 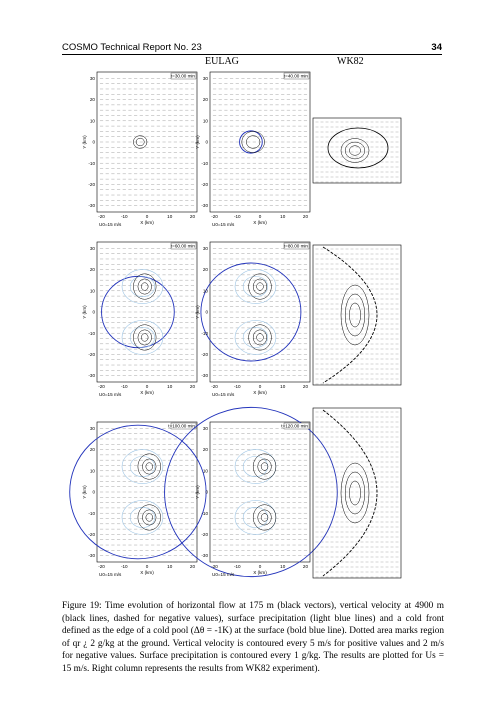 I want to click on column-label: EULAG, so click(x=222, y=61).